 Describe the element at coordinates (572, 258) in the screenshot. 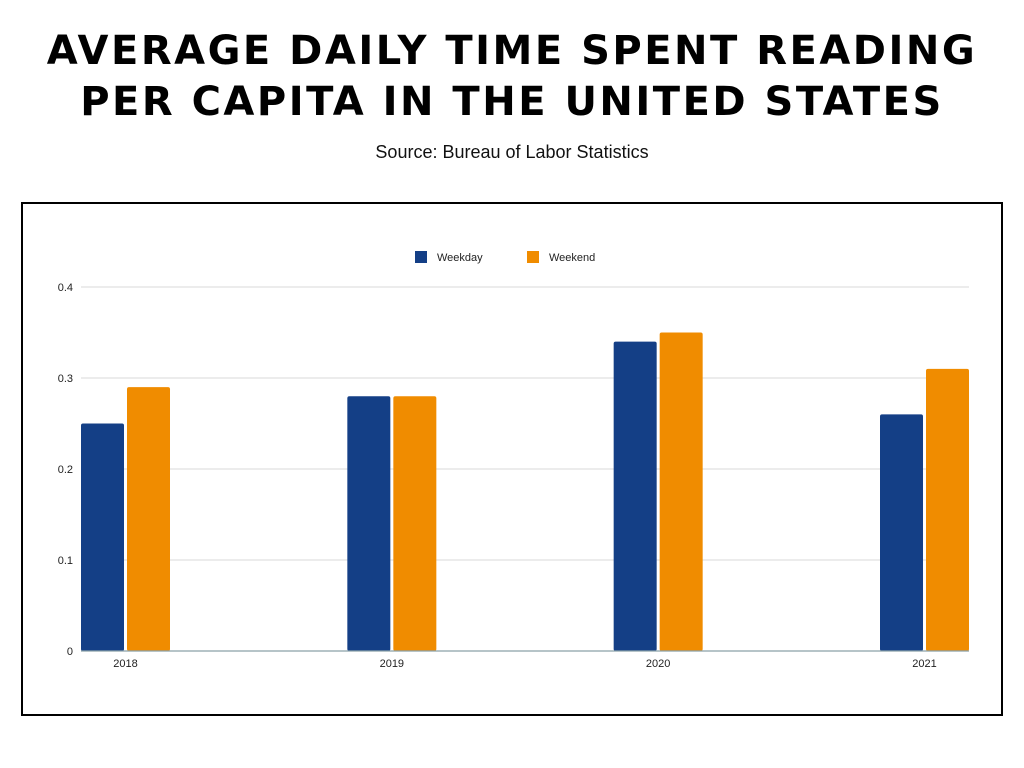

I see `legend-label-weekend: Weekend` at that location.